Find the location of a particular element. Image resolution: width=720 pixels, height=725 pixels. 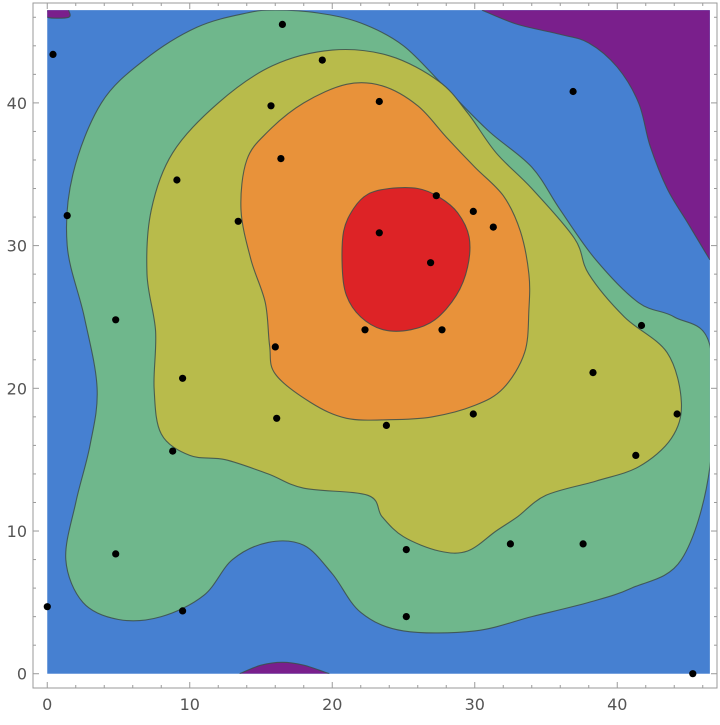

x-tick-label: 10 is located at coordinates (190, 704).